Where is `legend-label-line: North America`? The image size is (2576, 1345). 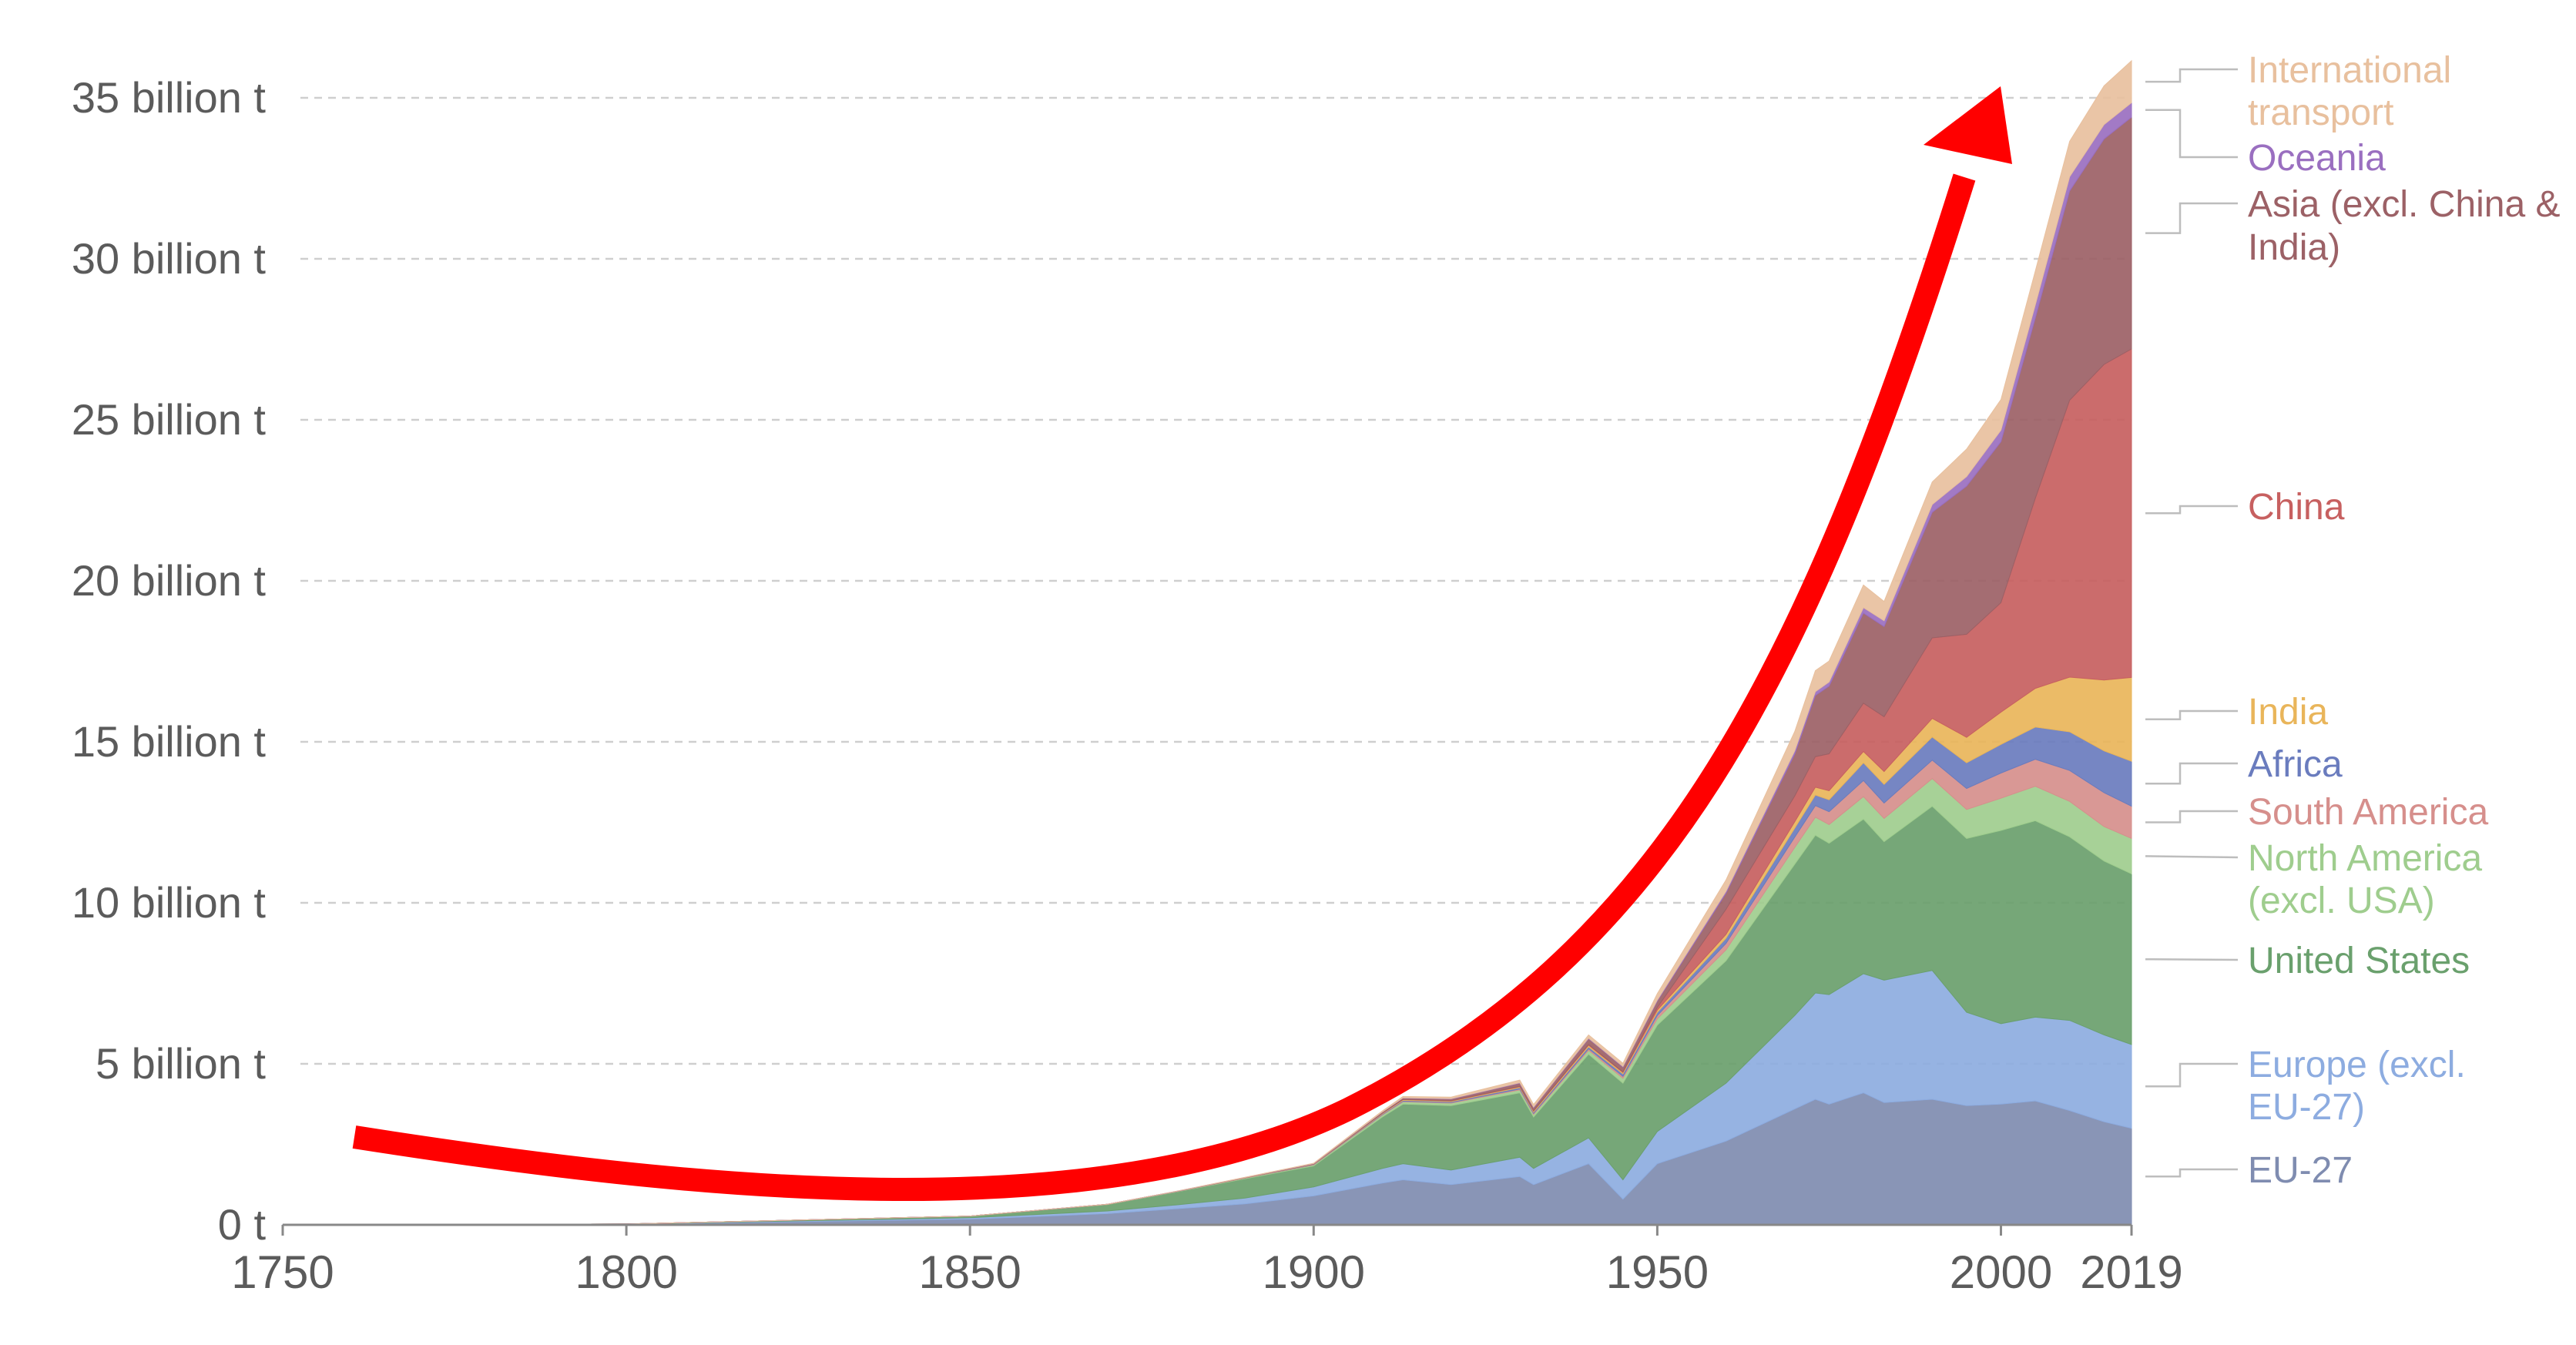
legend-label-line: North America is located at coordinates (2365, 859).